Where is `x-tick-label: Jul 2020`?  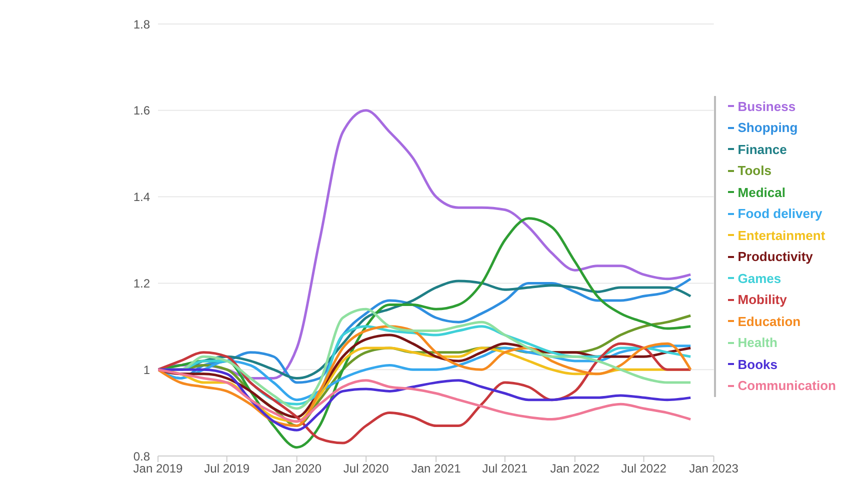 x-tick-label: Jul 2020 is located at coordinates (366, 469).